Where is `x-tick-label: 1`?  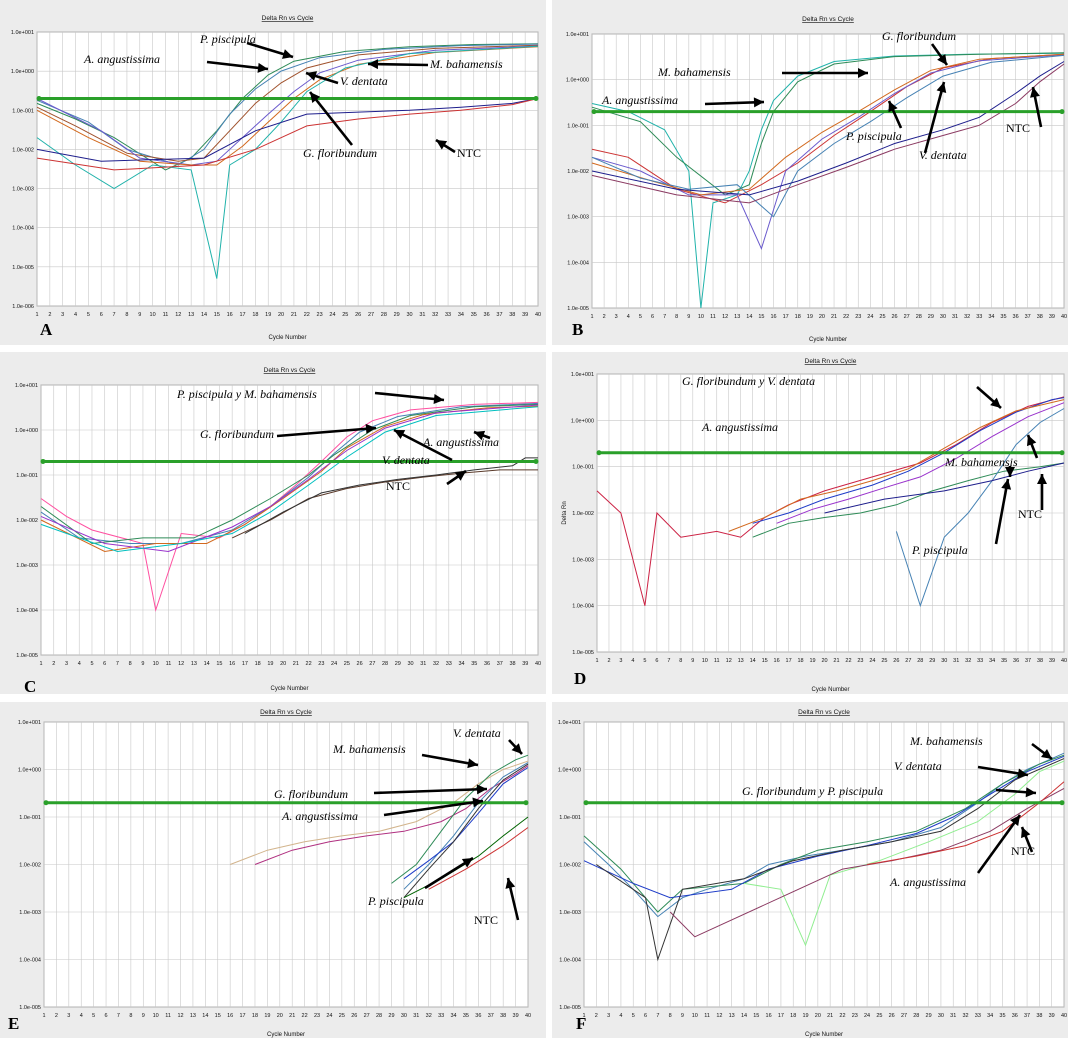 x-tick-label: 1 is located at coordinates (596, 661).